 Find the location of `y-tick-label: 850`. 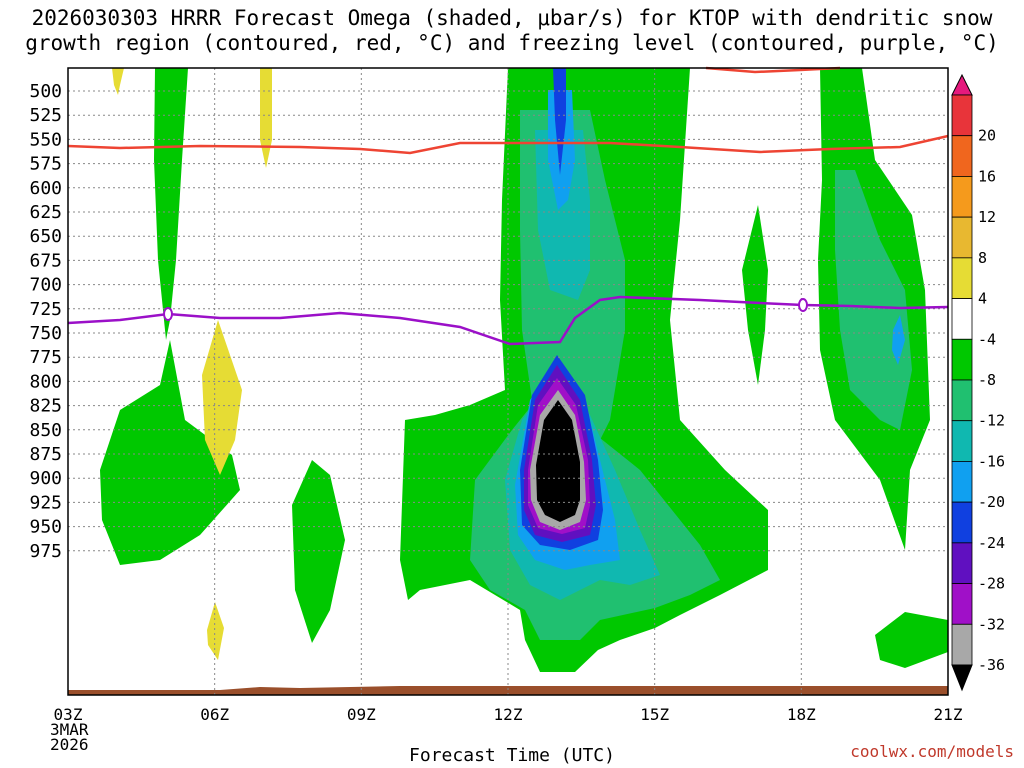

y-tick-label: 850 is located at coordinates (45, 430).